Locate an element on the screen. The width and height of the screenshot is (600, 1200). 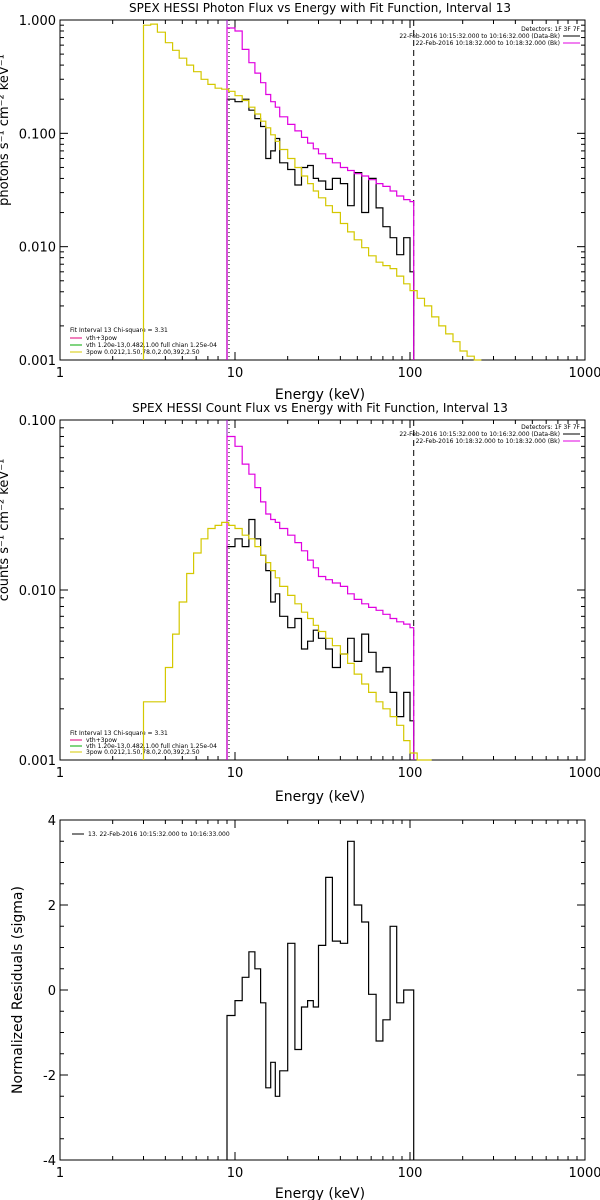
y-tick-label: -2 is located at coordinates (49, 1076).